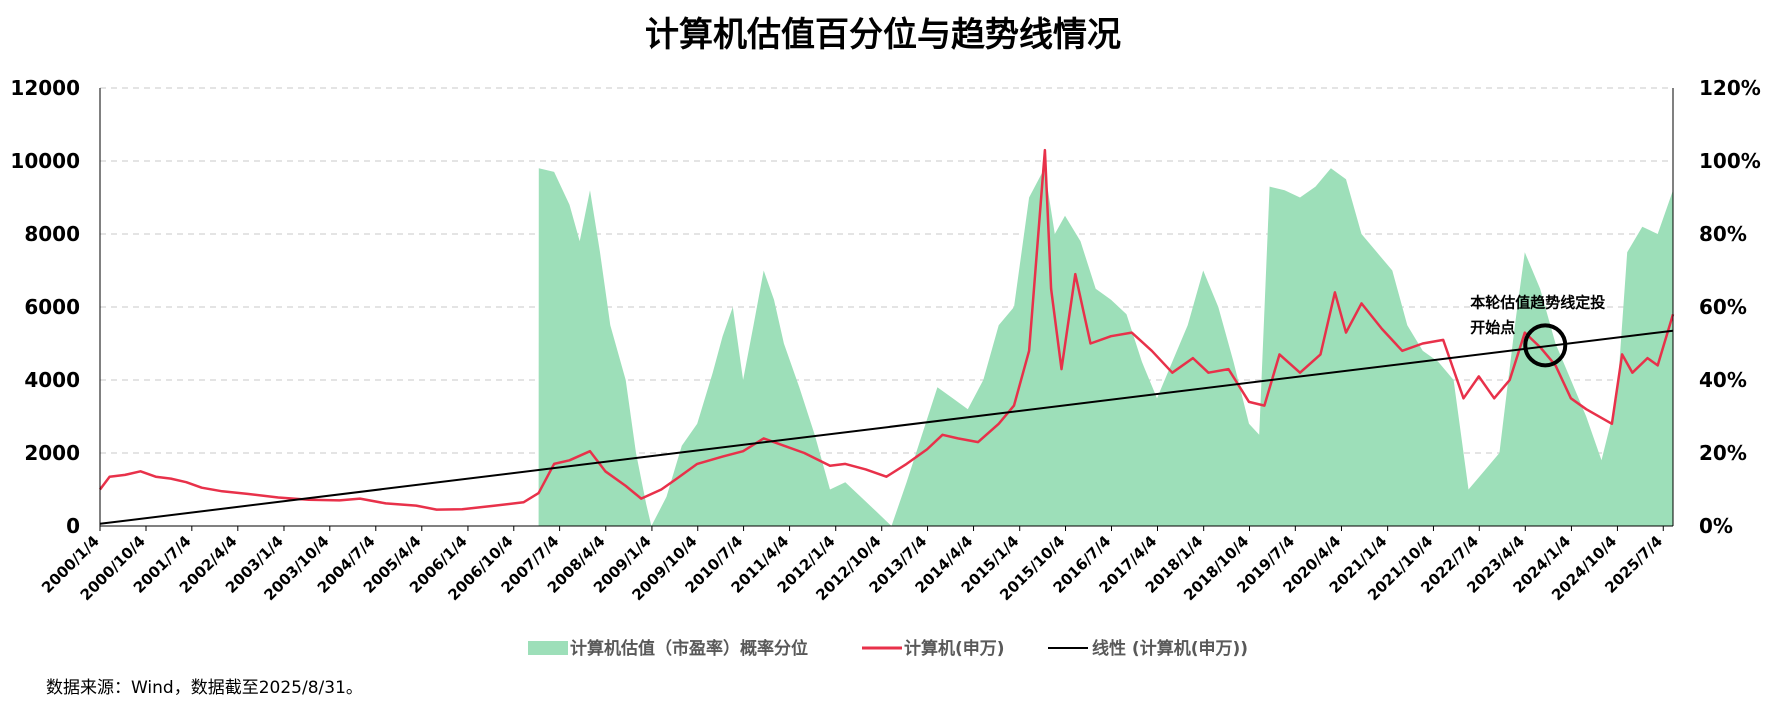 The width and height of the screenshot is (1769, 717). I want to click on y-left-tick-label: 6000, so click(52, 307).